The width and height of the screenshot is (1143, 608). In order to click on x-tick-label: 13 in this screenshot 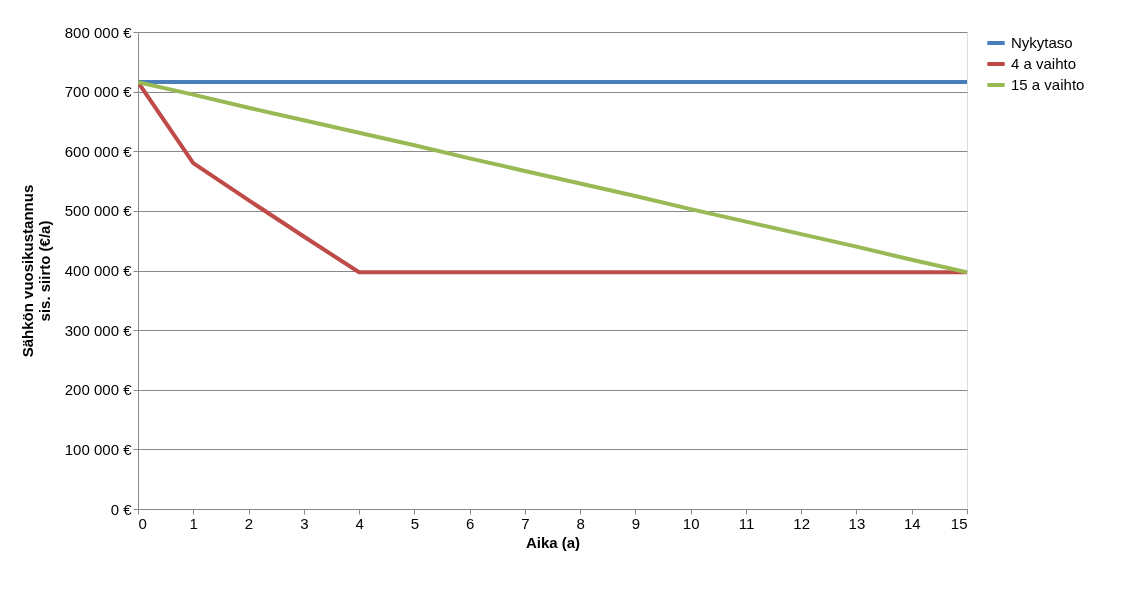, I will do `click(857, 523)`.